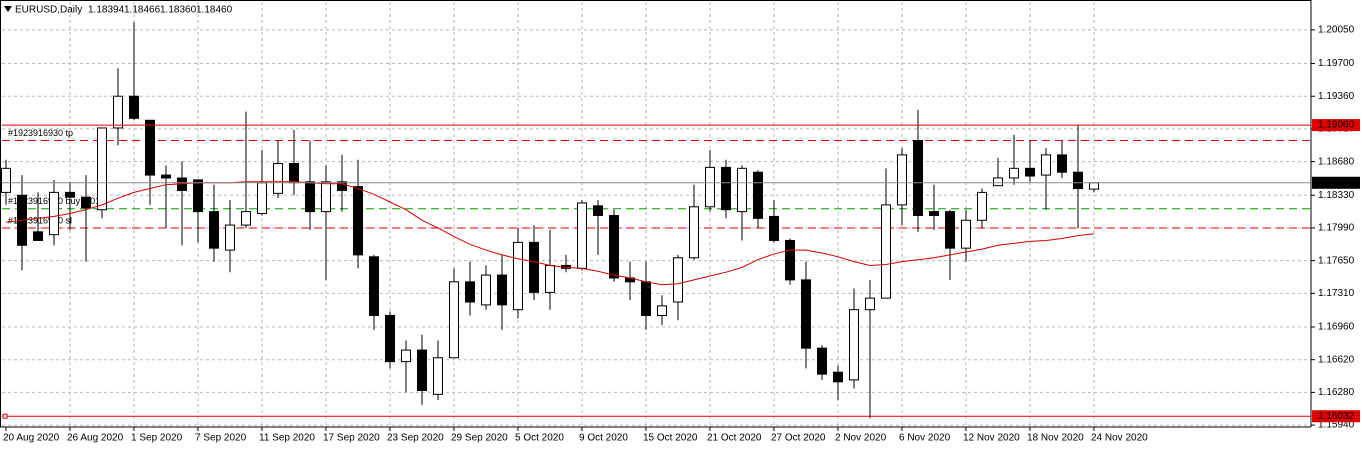  I want to click on x-tick-label: 6 Nov 2020, so click(925, 438).